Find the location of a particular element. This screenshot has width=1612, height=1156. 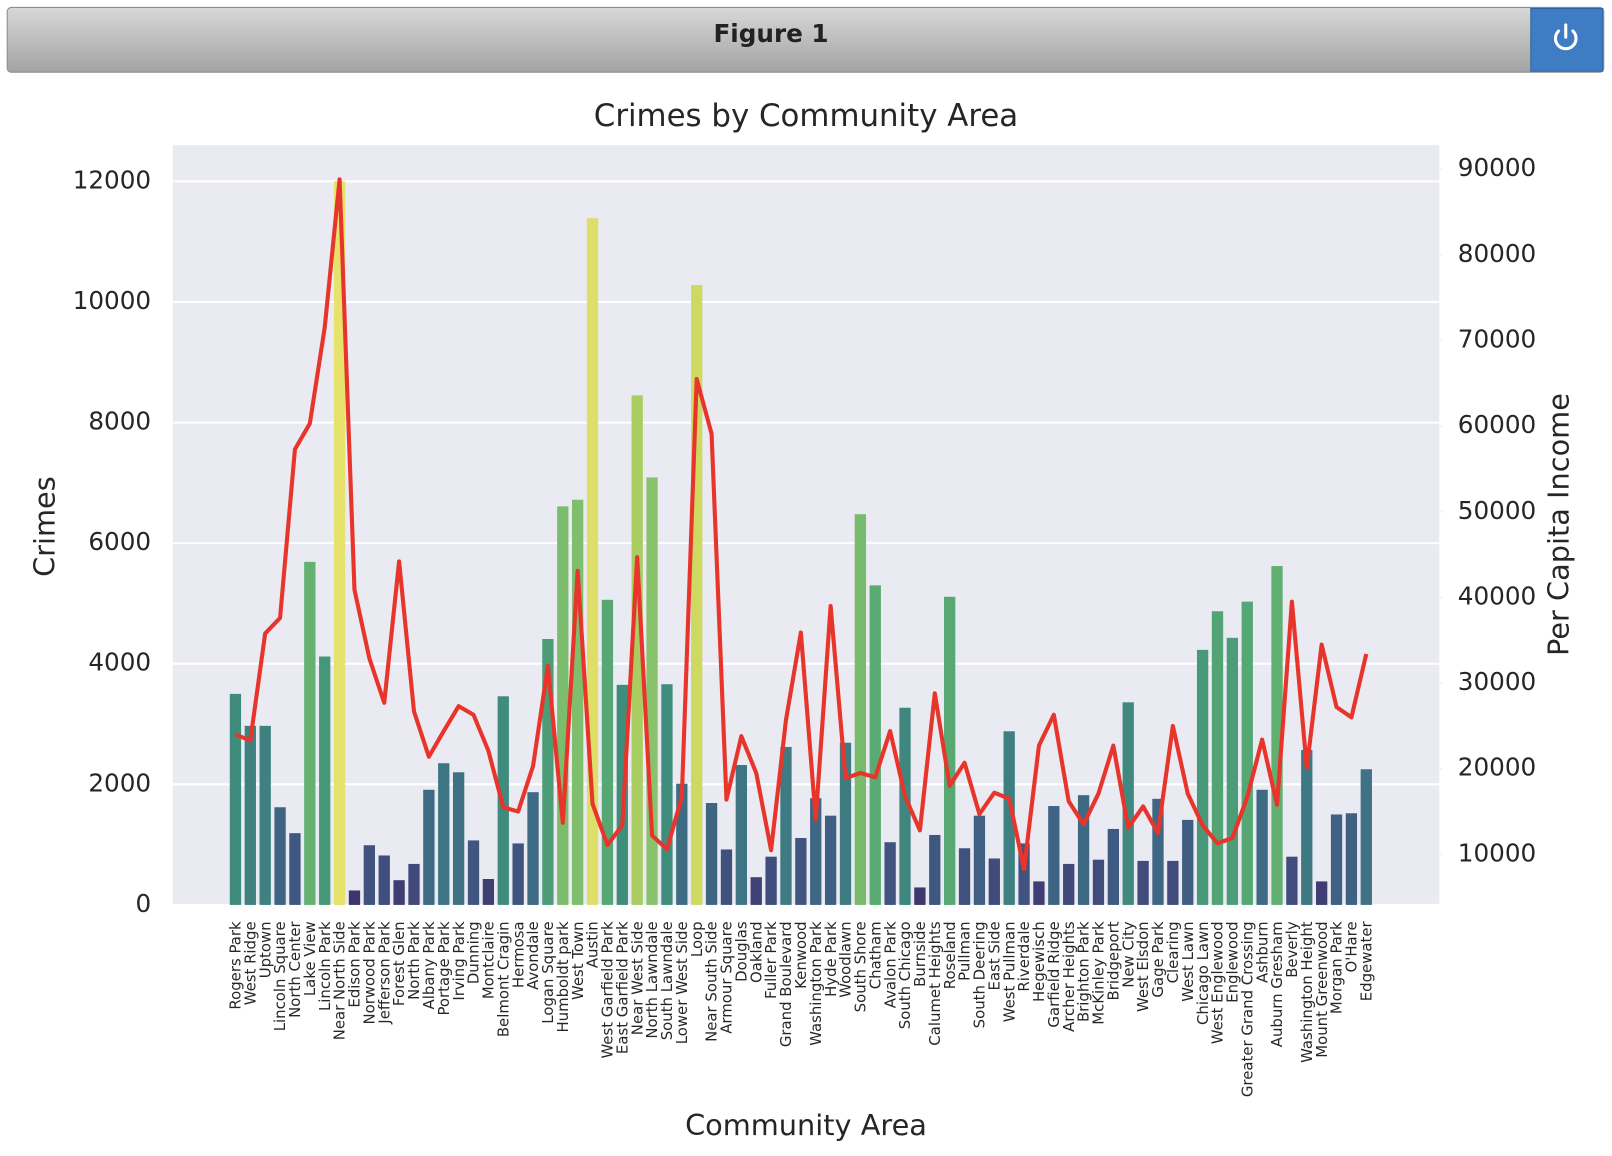

x-tick-label: Hermosa is located at coordinates (518, 954).